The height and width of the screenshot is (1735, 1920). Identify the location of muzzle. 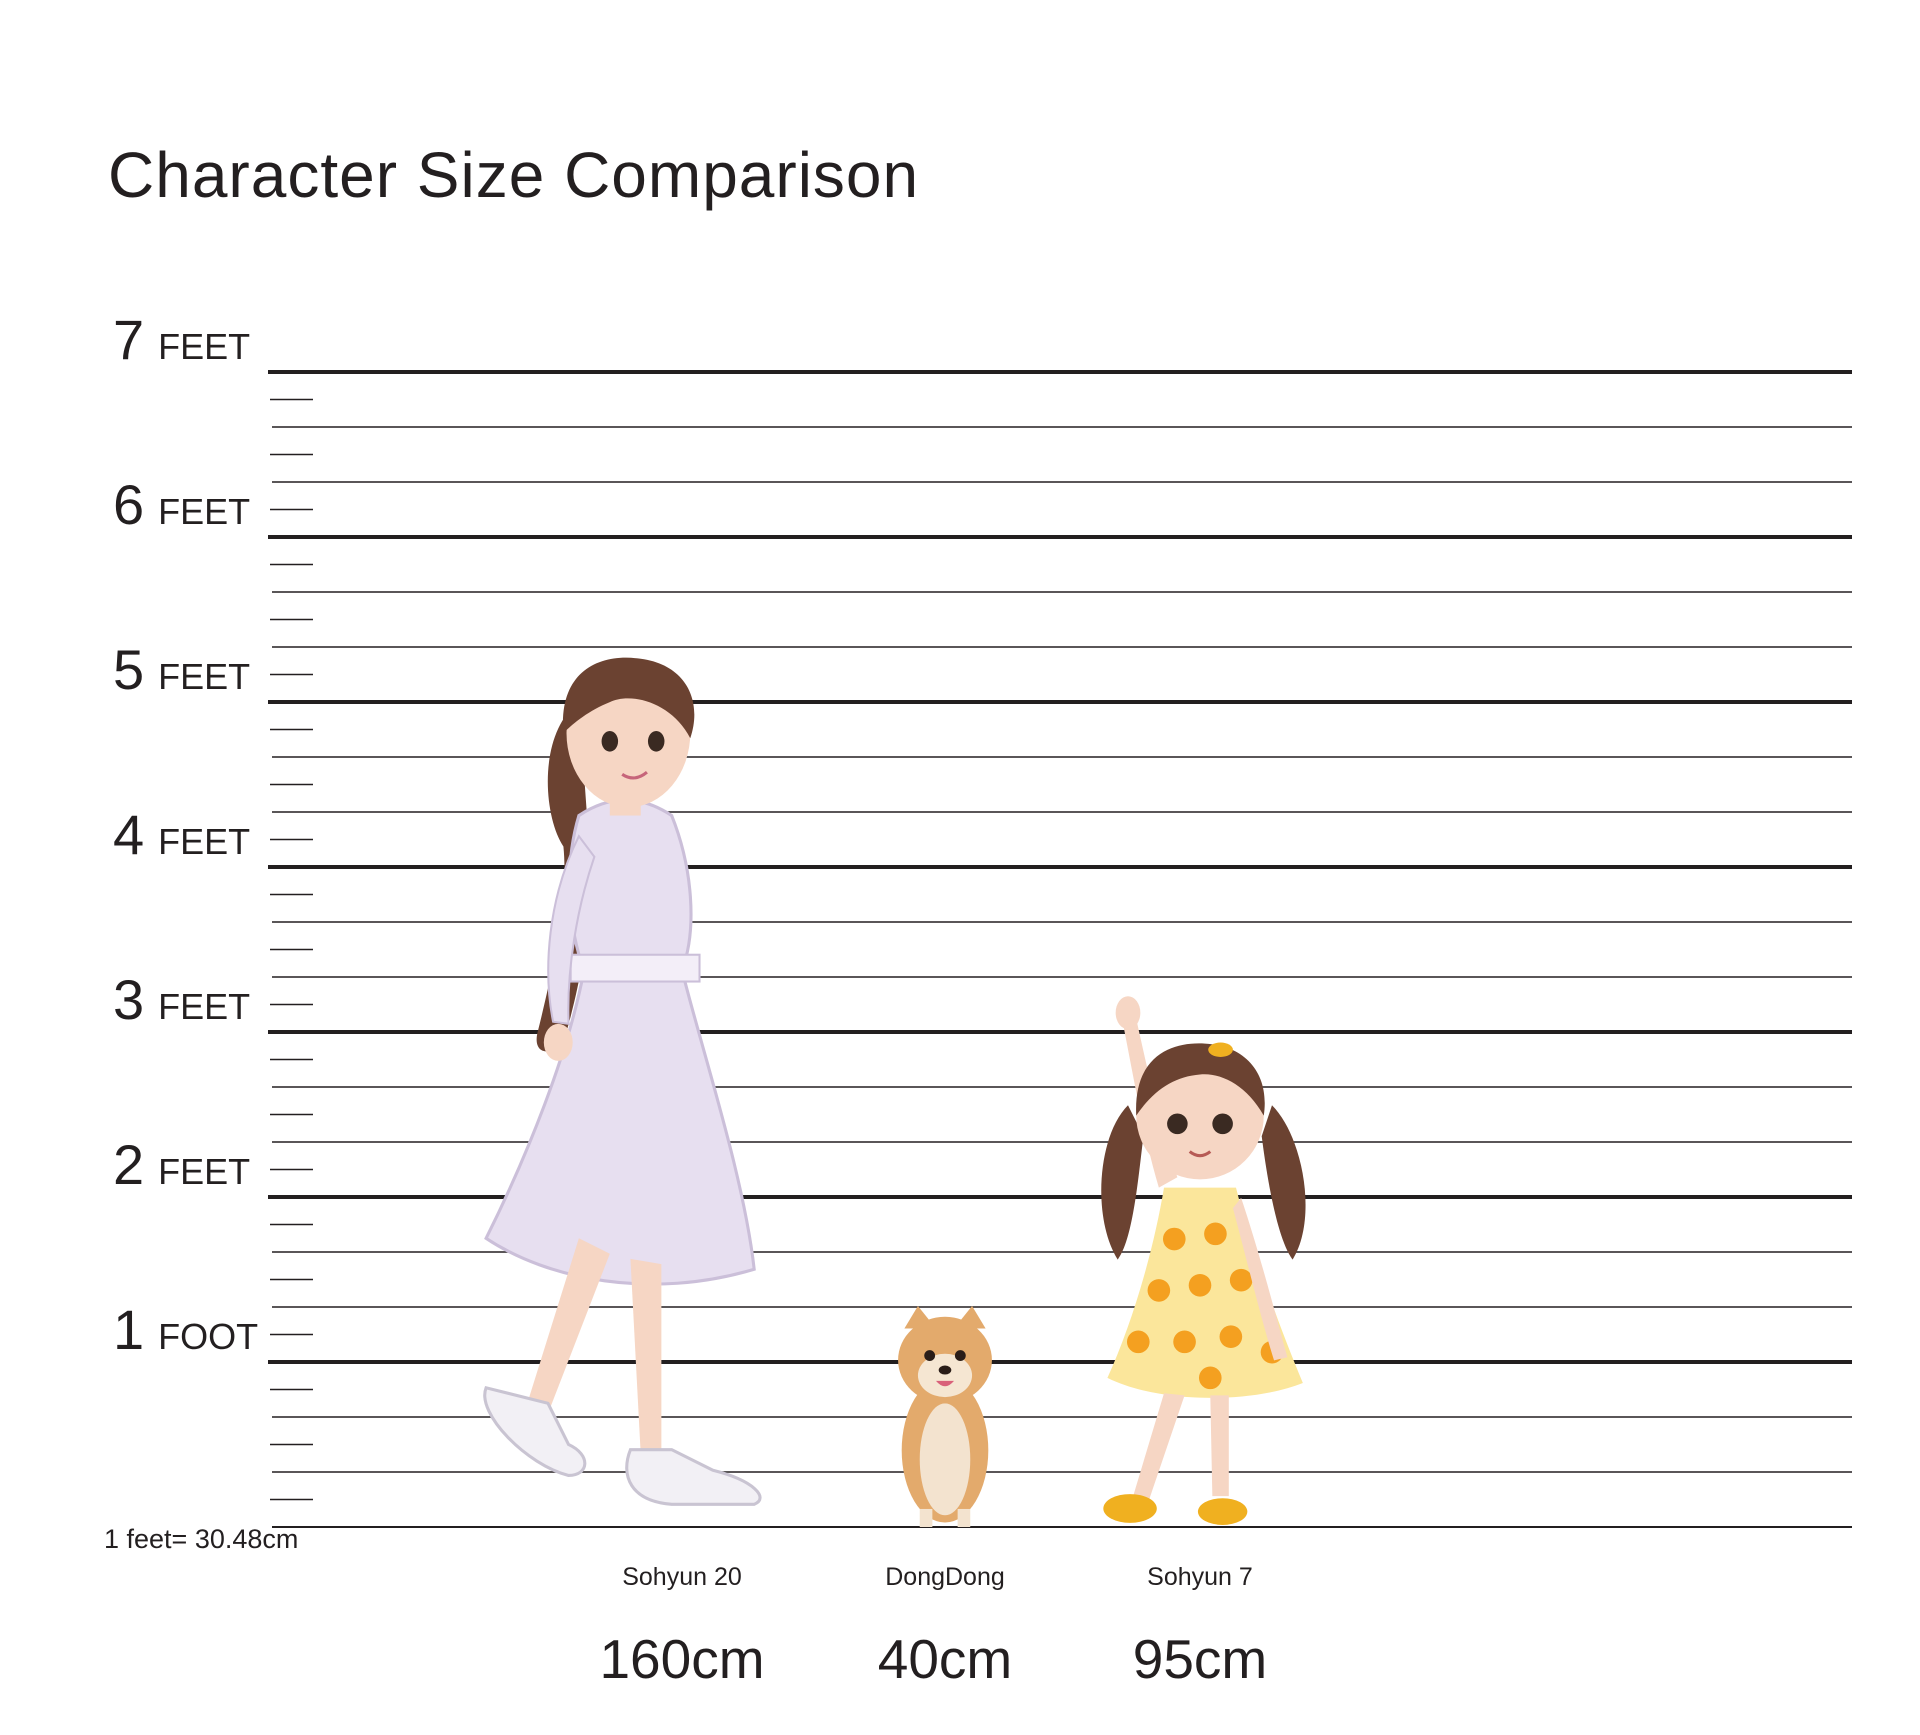
(945, 1375).